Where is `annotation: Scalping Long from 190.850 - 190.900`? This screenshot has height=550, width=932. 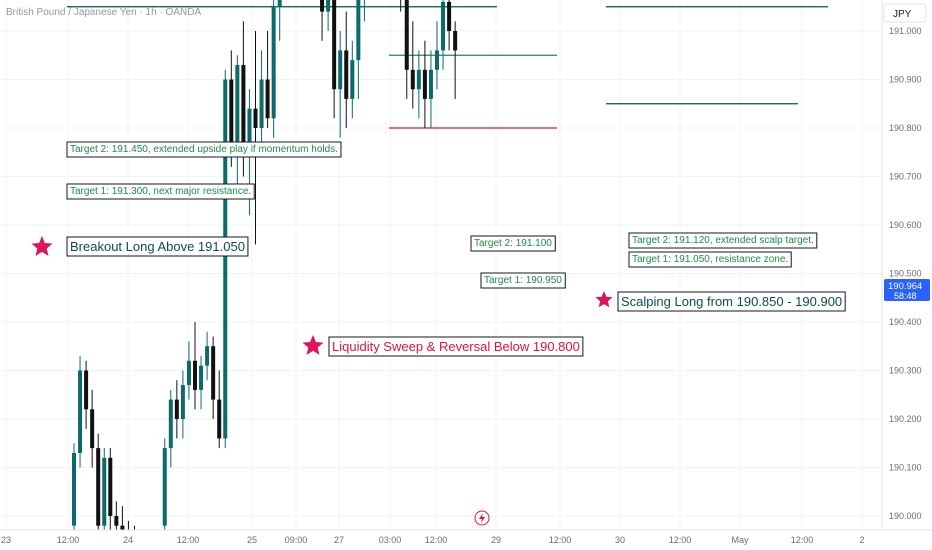
annotation: Scalping Long from 190.850 - 190.900 is located at coordinates (731, 301).